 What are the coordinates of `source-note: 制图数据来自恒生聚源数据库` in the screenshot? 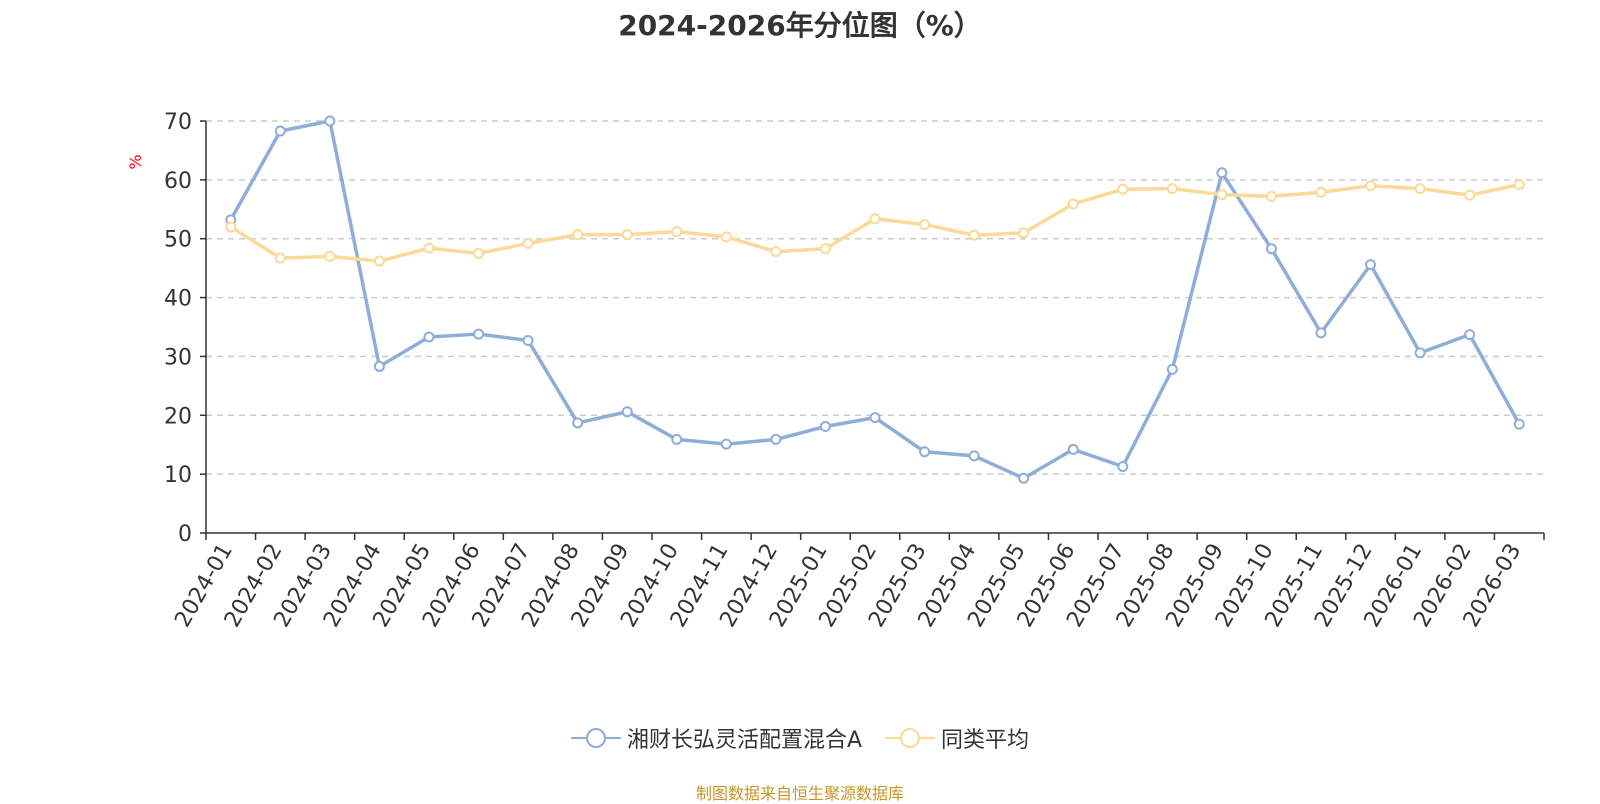 It's located at (799, 793).